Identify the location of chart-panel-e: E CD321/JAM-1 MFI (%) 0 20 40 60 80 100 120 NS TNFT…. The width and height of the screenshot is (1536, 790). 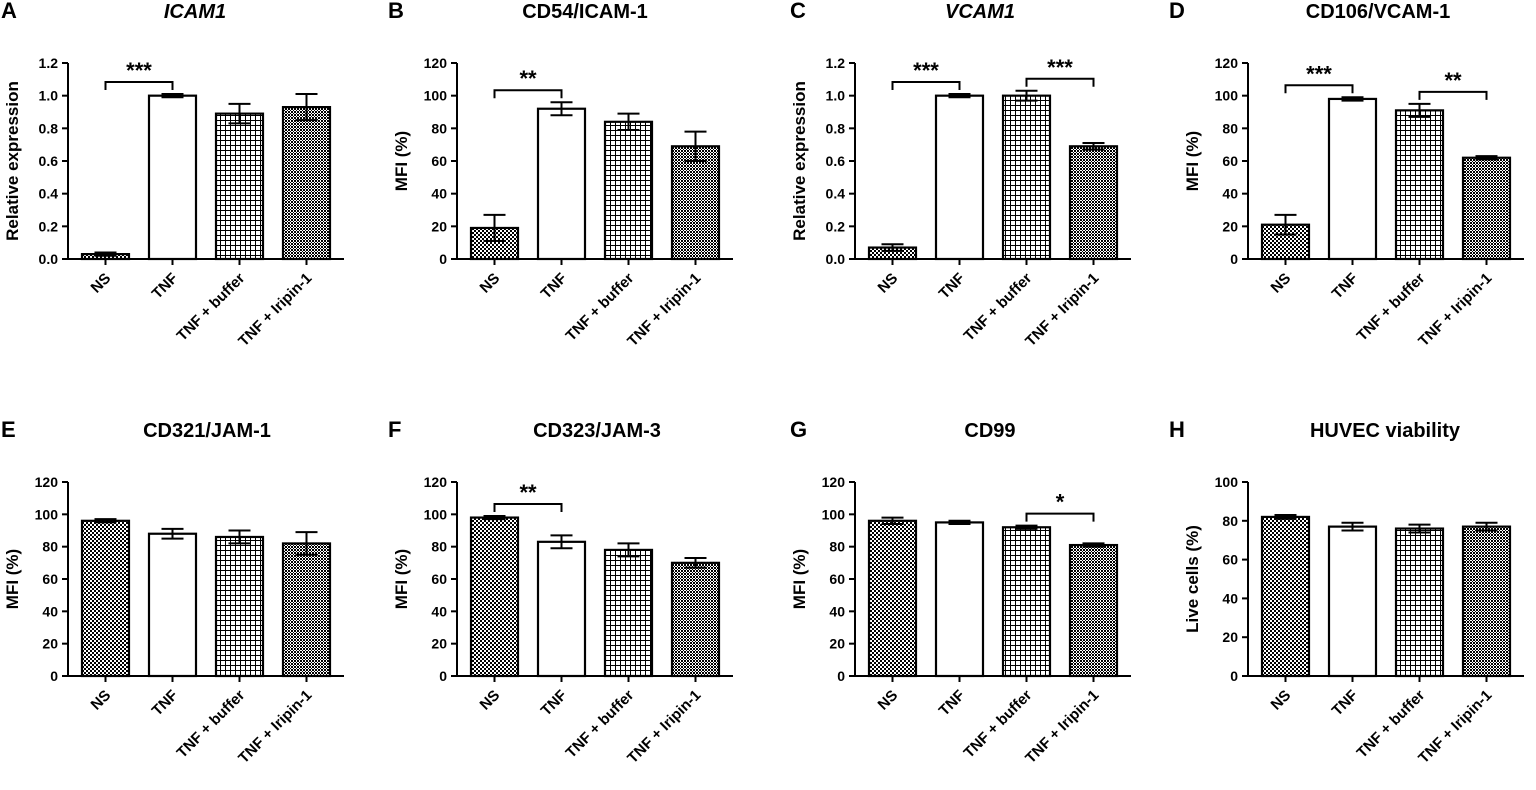
(172, 592).